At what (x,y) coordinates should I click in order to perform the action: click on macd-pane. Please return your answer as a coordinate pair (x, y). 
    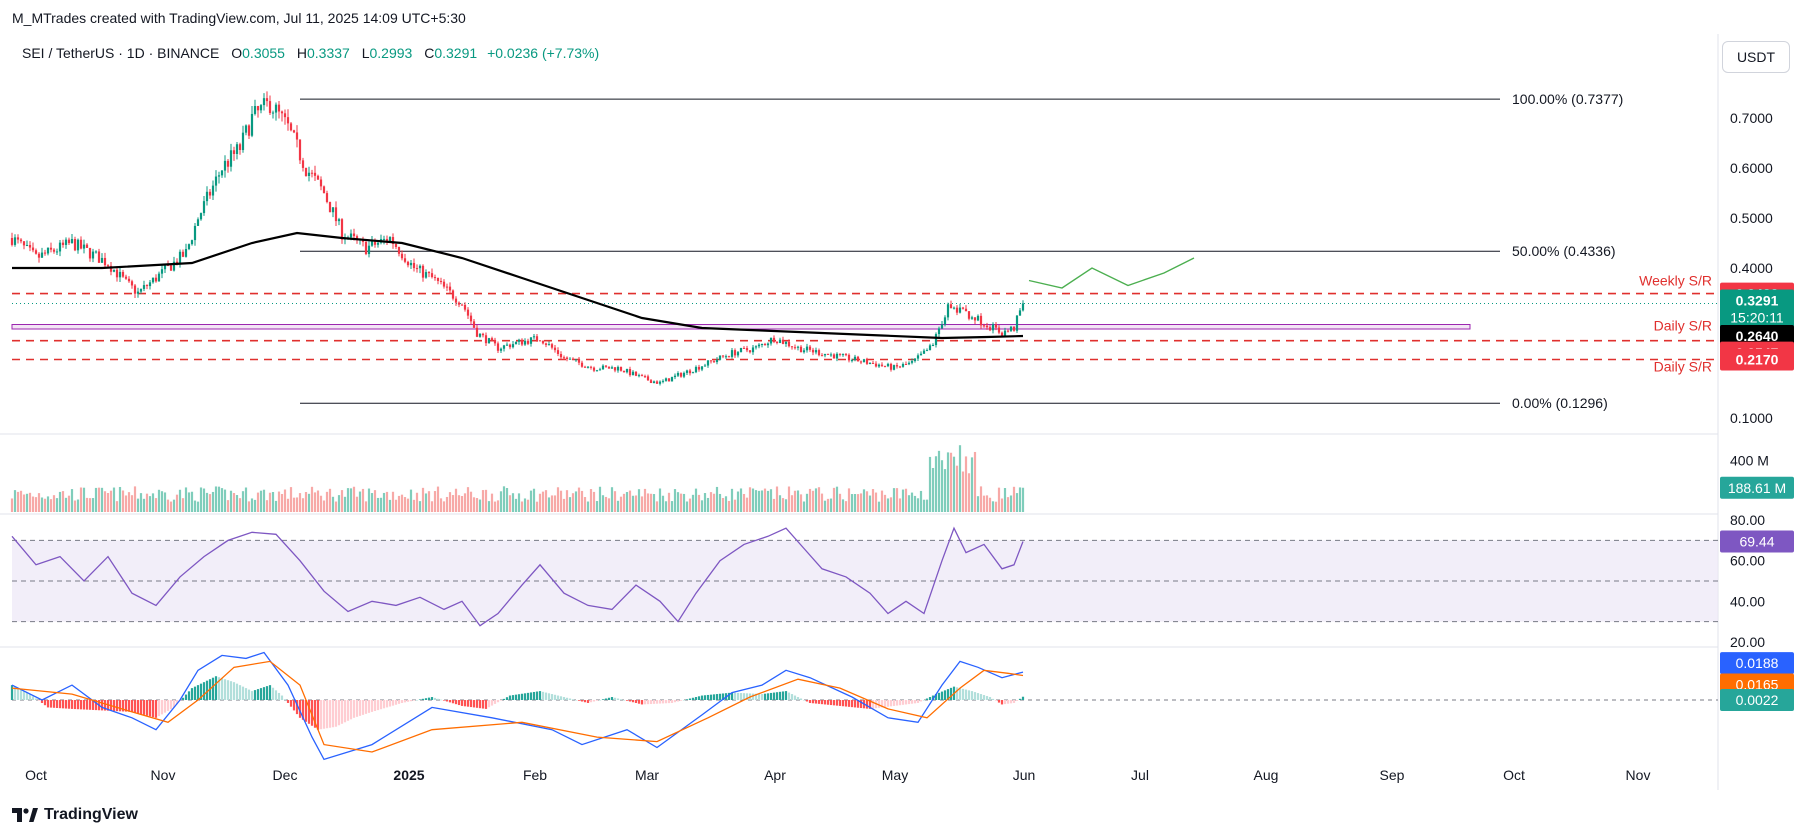
    Looking at the image, I should click on (864, 706).